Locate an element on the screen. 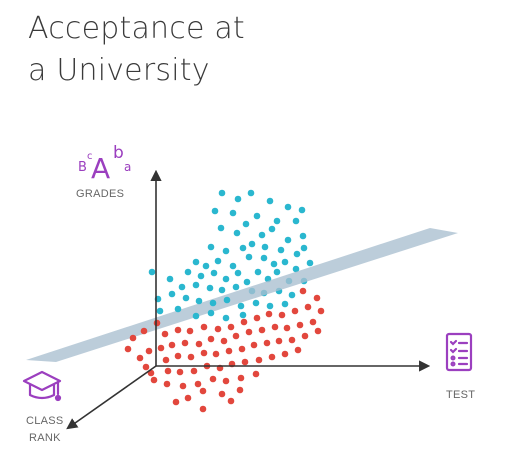 This screenshot has height=460, width=507. title-line-1: Acceptance at is located at coordinates (136, 28).